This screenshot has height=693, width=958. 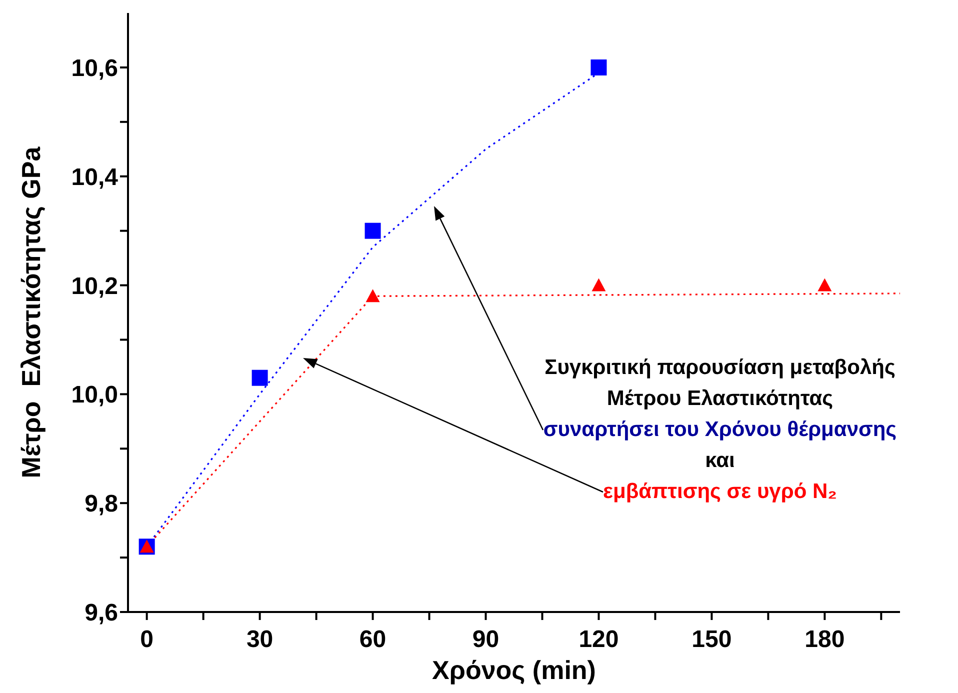 What do you see at coordinates (94, 68) in the screenshot?
I see `y-tick-label: 10,6` at bounding box center [94, 68].